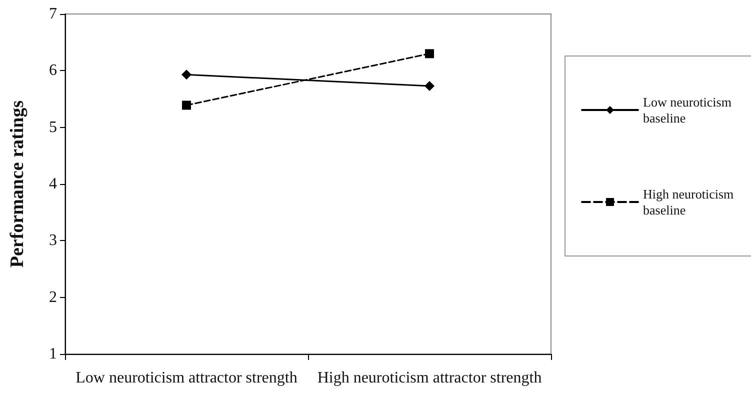 Image resolution: width=751 pixels, height=418 pixels. What do you see at coordinates (690, 202) in the screenshot?
I see `legend-label: High neuroticism baseline` at bounding box center [690, 202].